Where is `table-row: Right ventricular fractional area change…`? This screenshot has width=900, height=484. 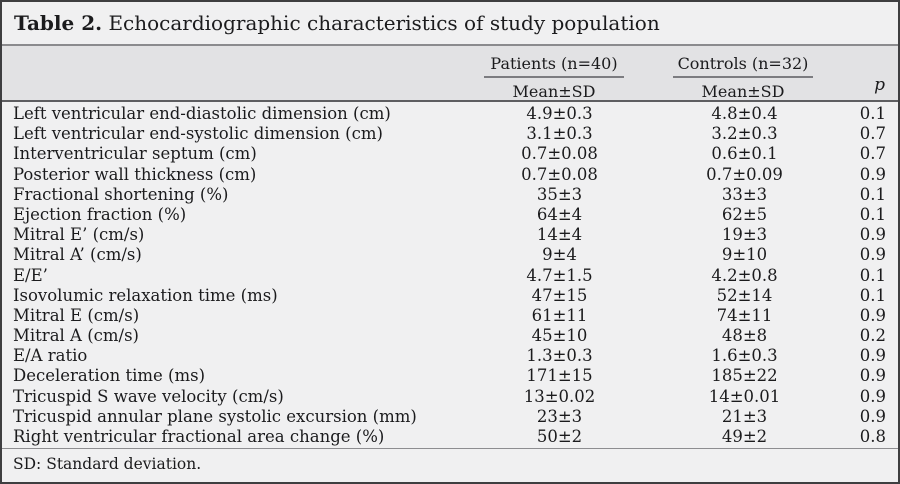
table-row: Right ventricular fractional area change… is located at coordinates (450, 437).